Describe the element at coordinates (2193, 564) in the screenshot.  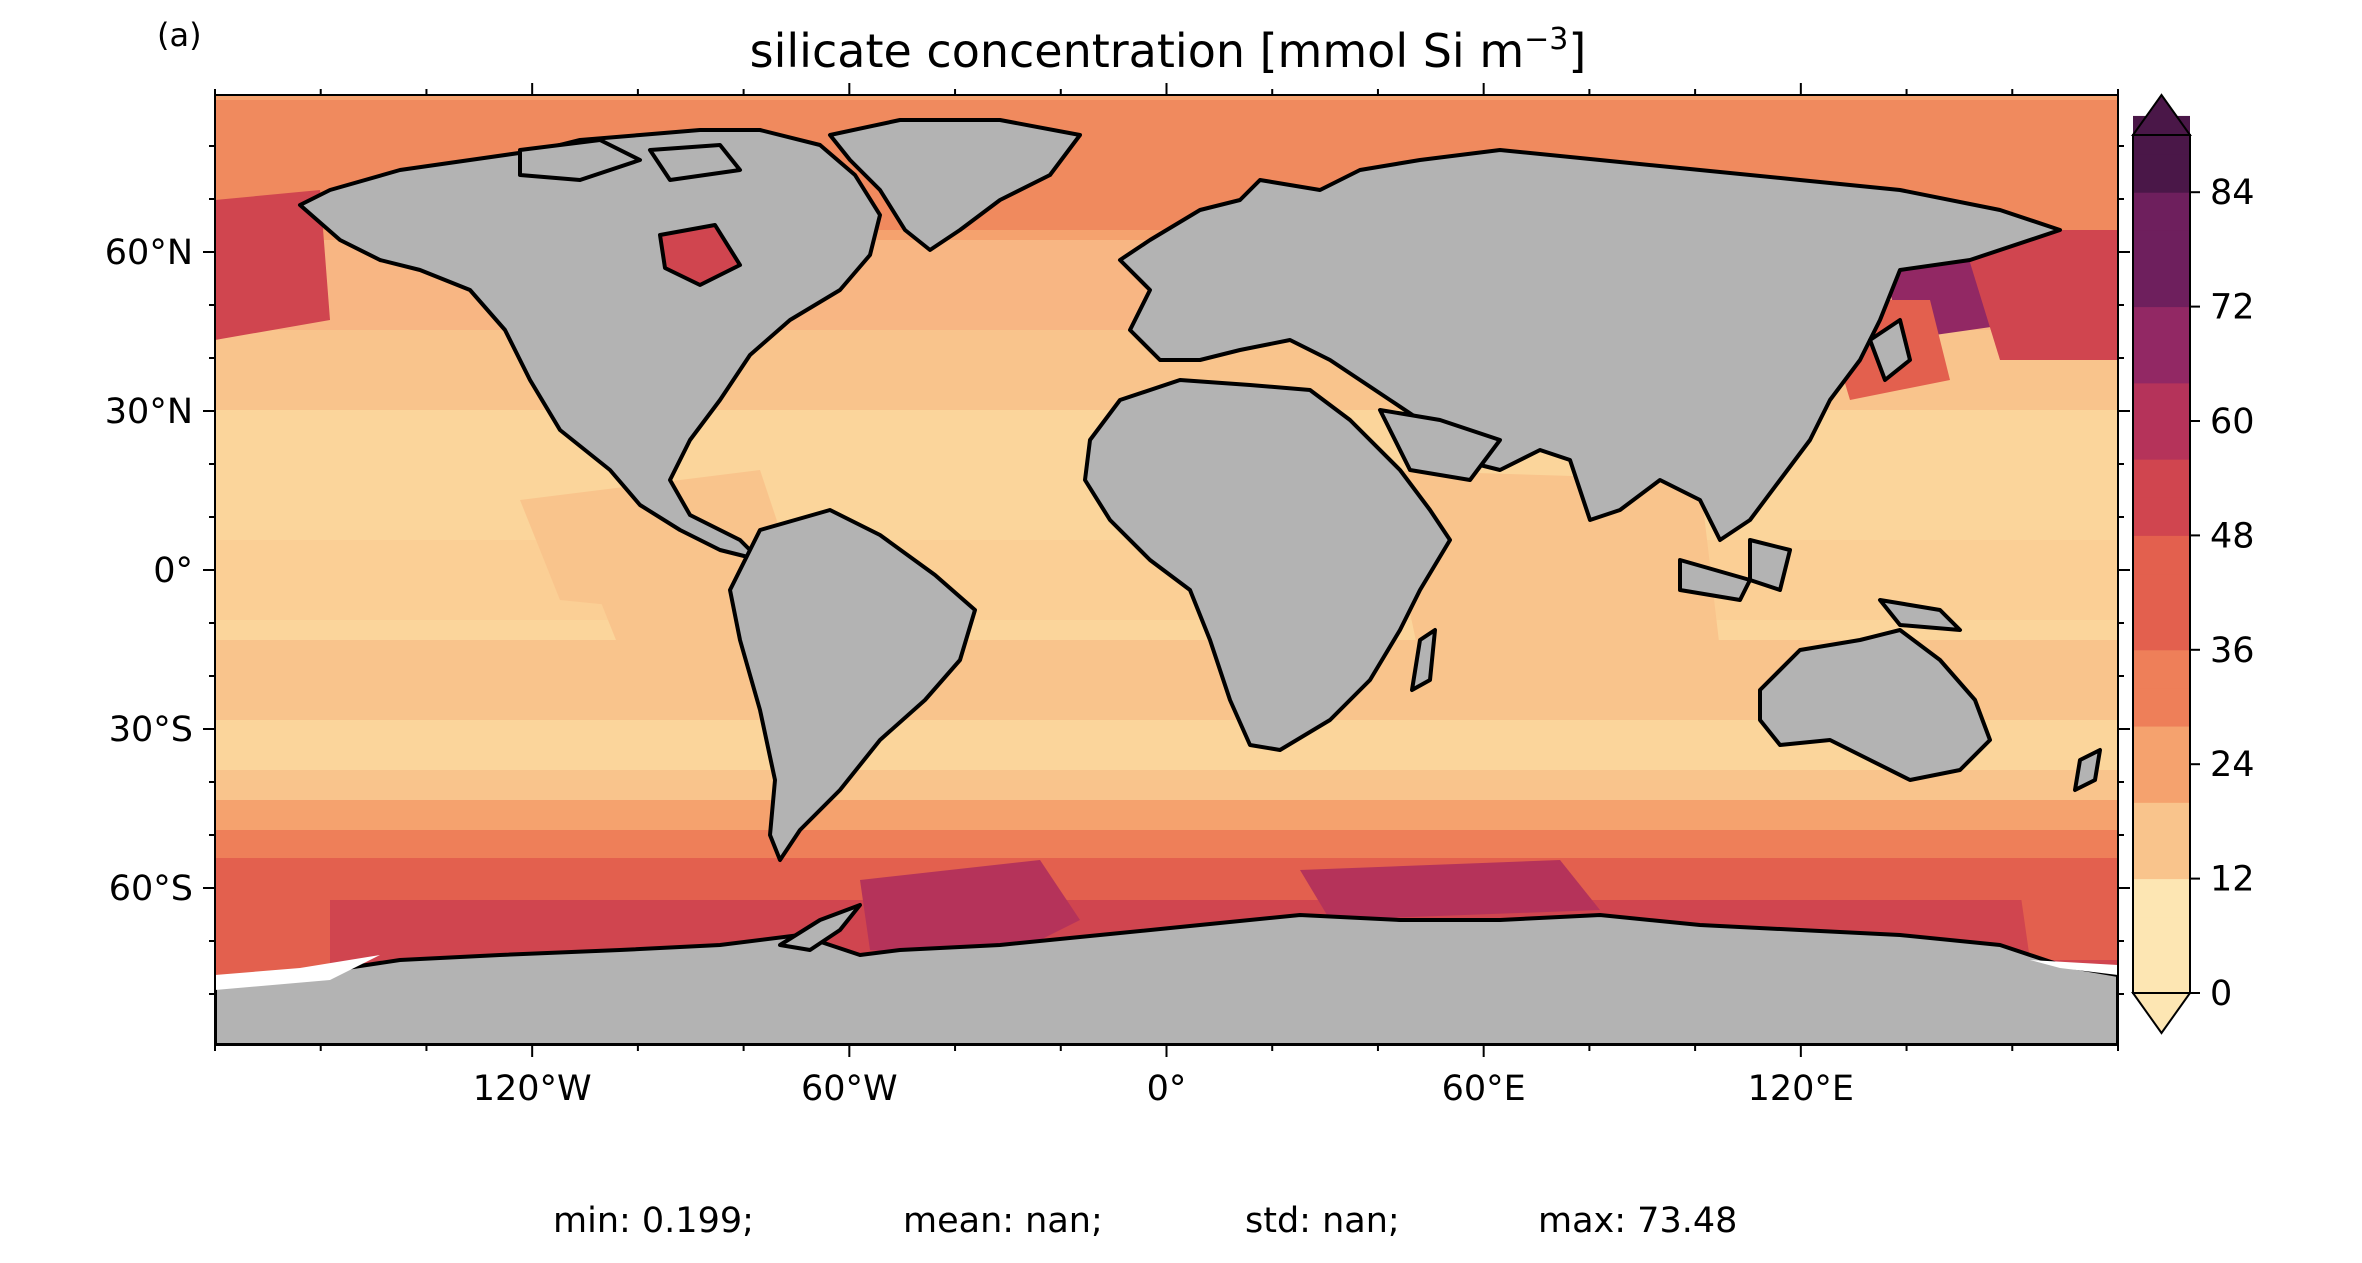
I see `colorbar: 0 12 24 36 48 60 72 84` at that location.